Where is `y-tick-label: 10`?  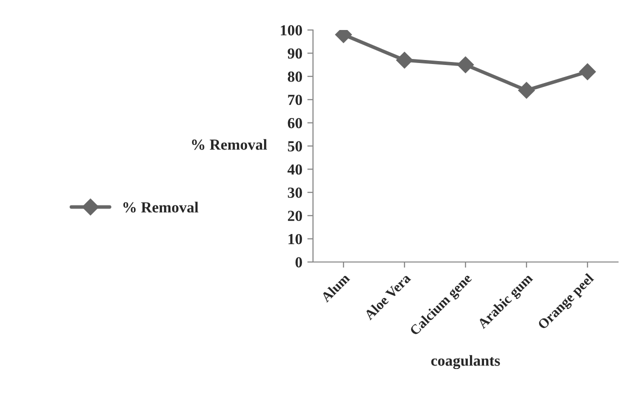 y-tick-label: 10 is located at coordinates (295, 239).